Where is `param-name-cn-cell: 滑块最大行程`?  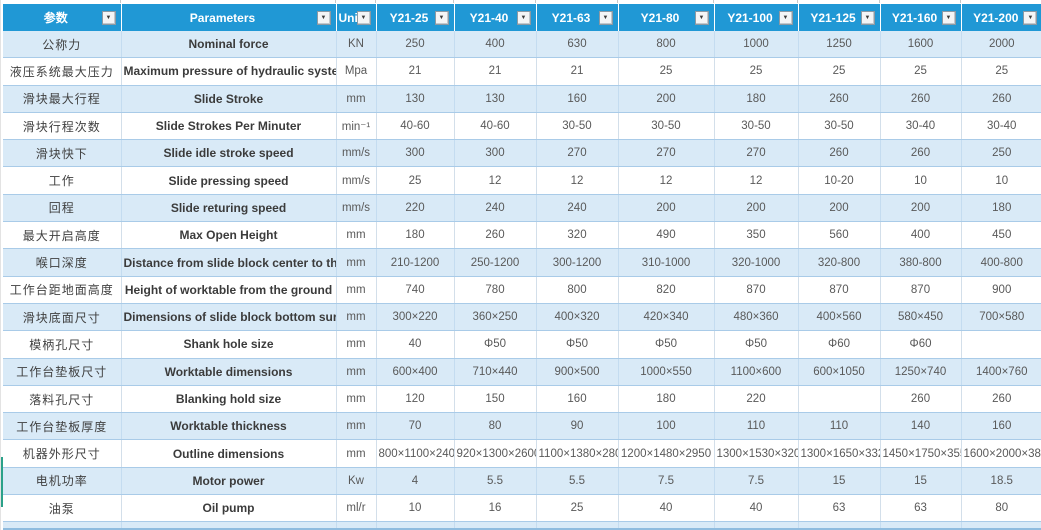
param-name-cn-cell: 滑块最大行程 is located at coordinates (62, 99).